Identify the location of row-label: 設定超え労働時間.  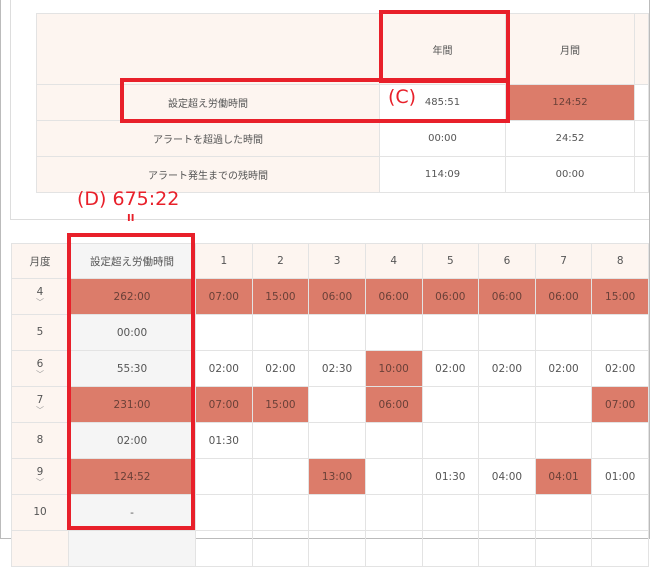
(208, 102).